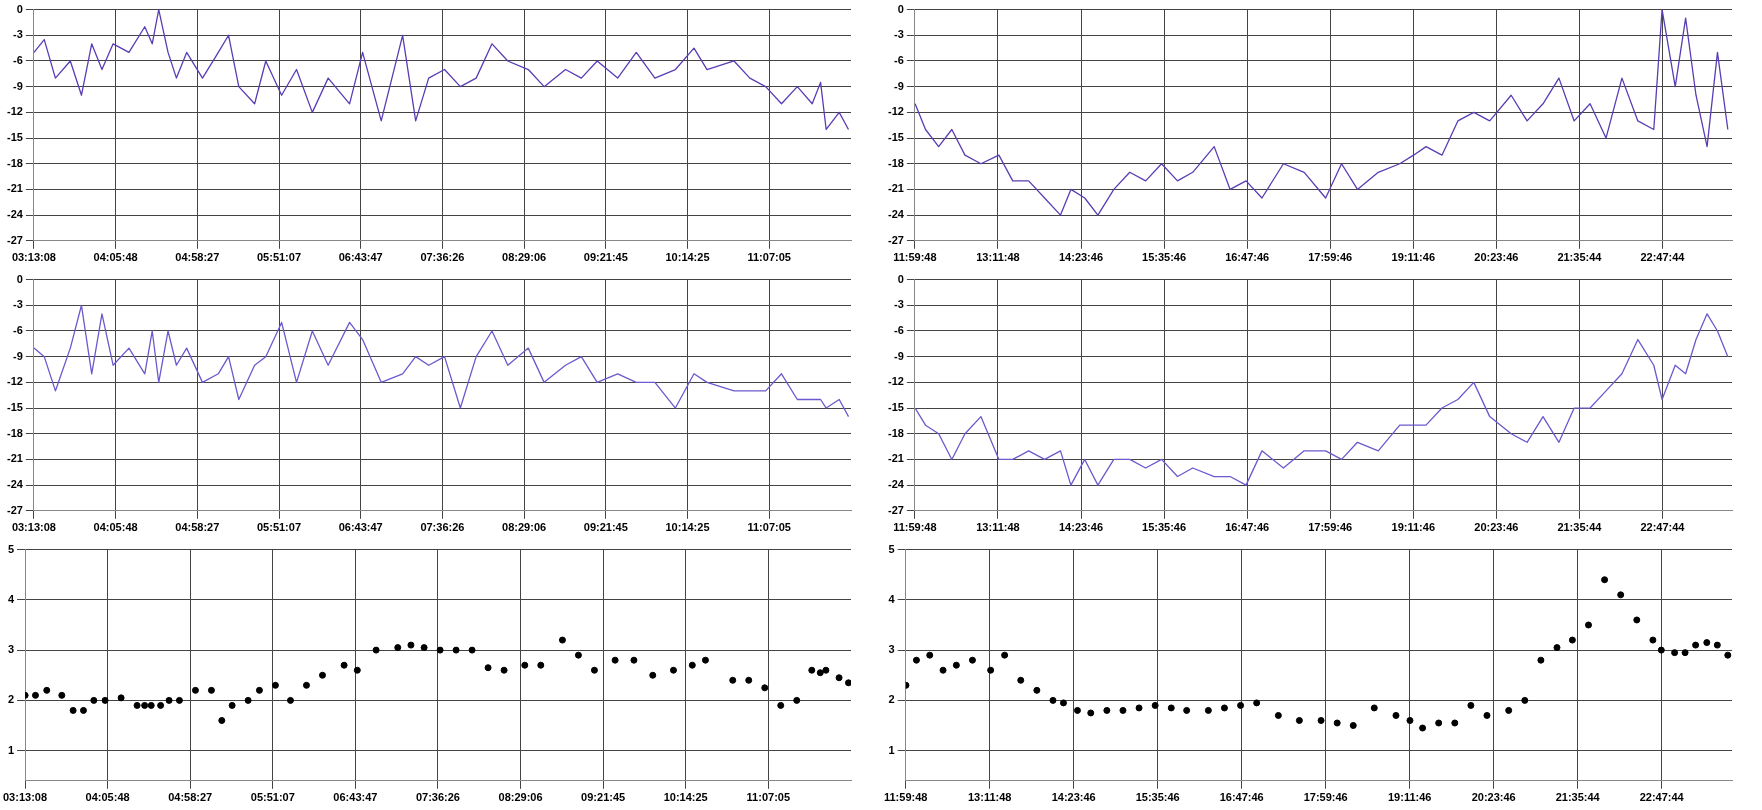  I want to click on y-tick-label: 2, so click(11, 699).